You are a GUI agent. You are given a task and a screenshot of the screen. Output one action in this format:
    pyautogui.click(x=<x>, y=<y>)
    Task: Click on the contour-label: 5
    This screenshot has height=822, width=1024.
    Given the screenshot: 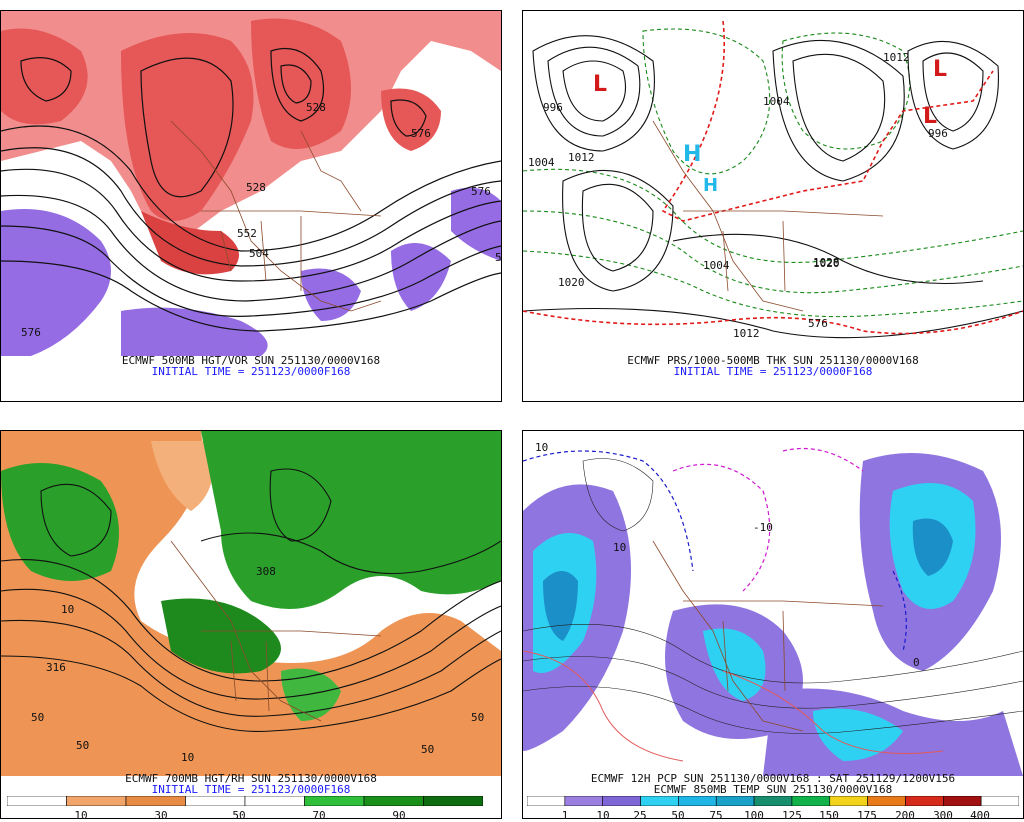 What is the action you would take?
    pyautogui.click(x=498, y=257)
    